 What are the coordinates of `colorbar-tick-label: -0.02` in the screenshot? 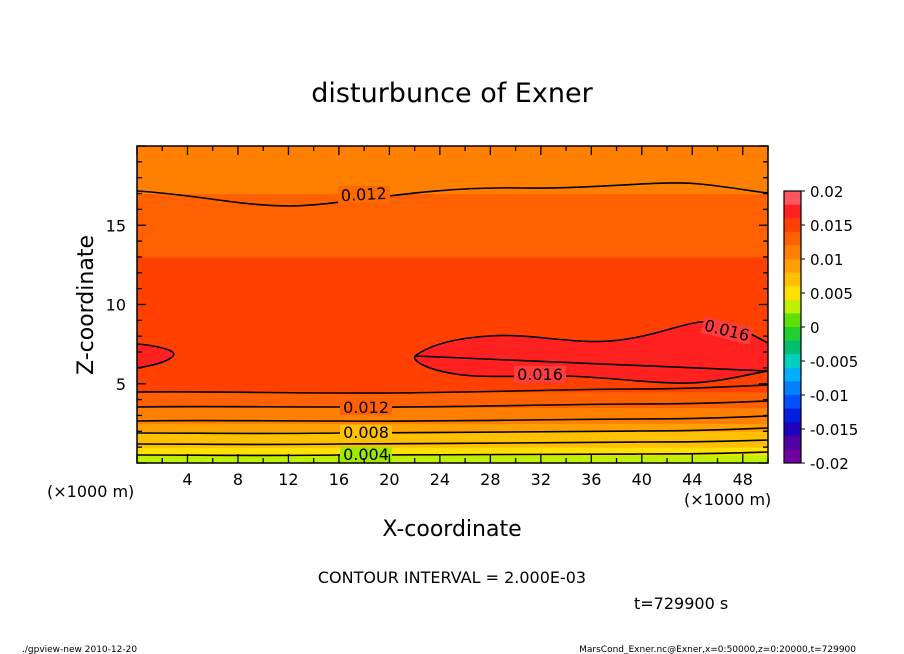 It's located at (829, 464).